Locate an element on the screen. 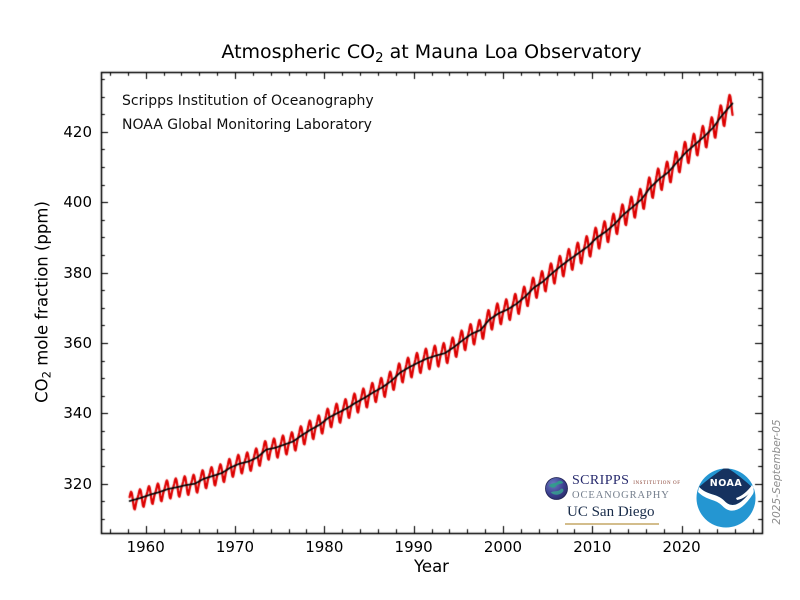  scripps-oceanography: OCEANOGRAPHY is located at coordinates (621, 495).